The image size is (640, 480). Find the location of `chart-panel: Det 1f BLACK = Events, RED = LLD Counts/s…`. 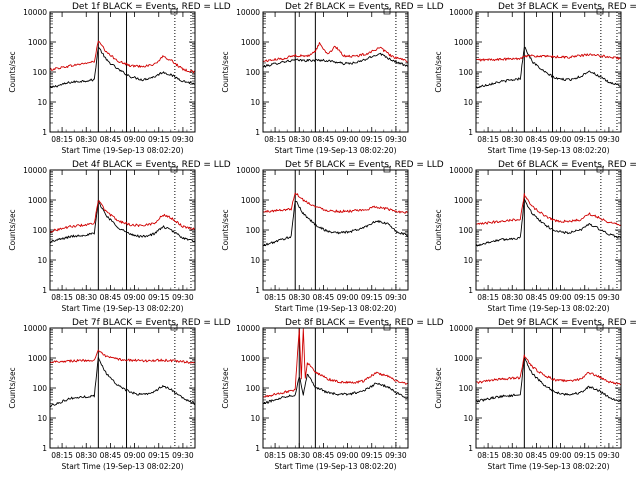

chart-panel: Det 1f BLACK = Events, RED = LLD Counts/s… is located at coordinates (119, 78).